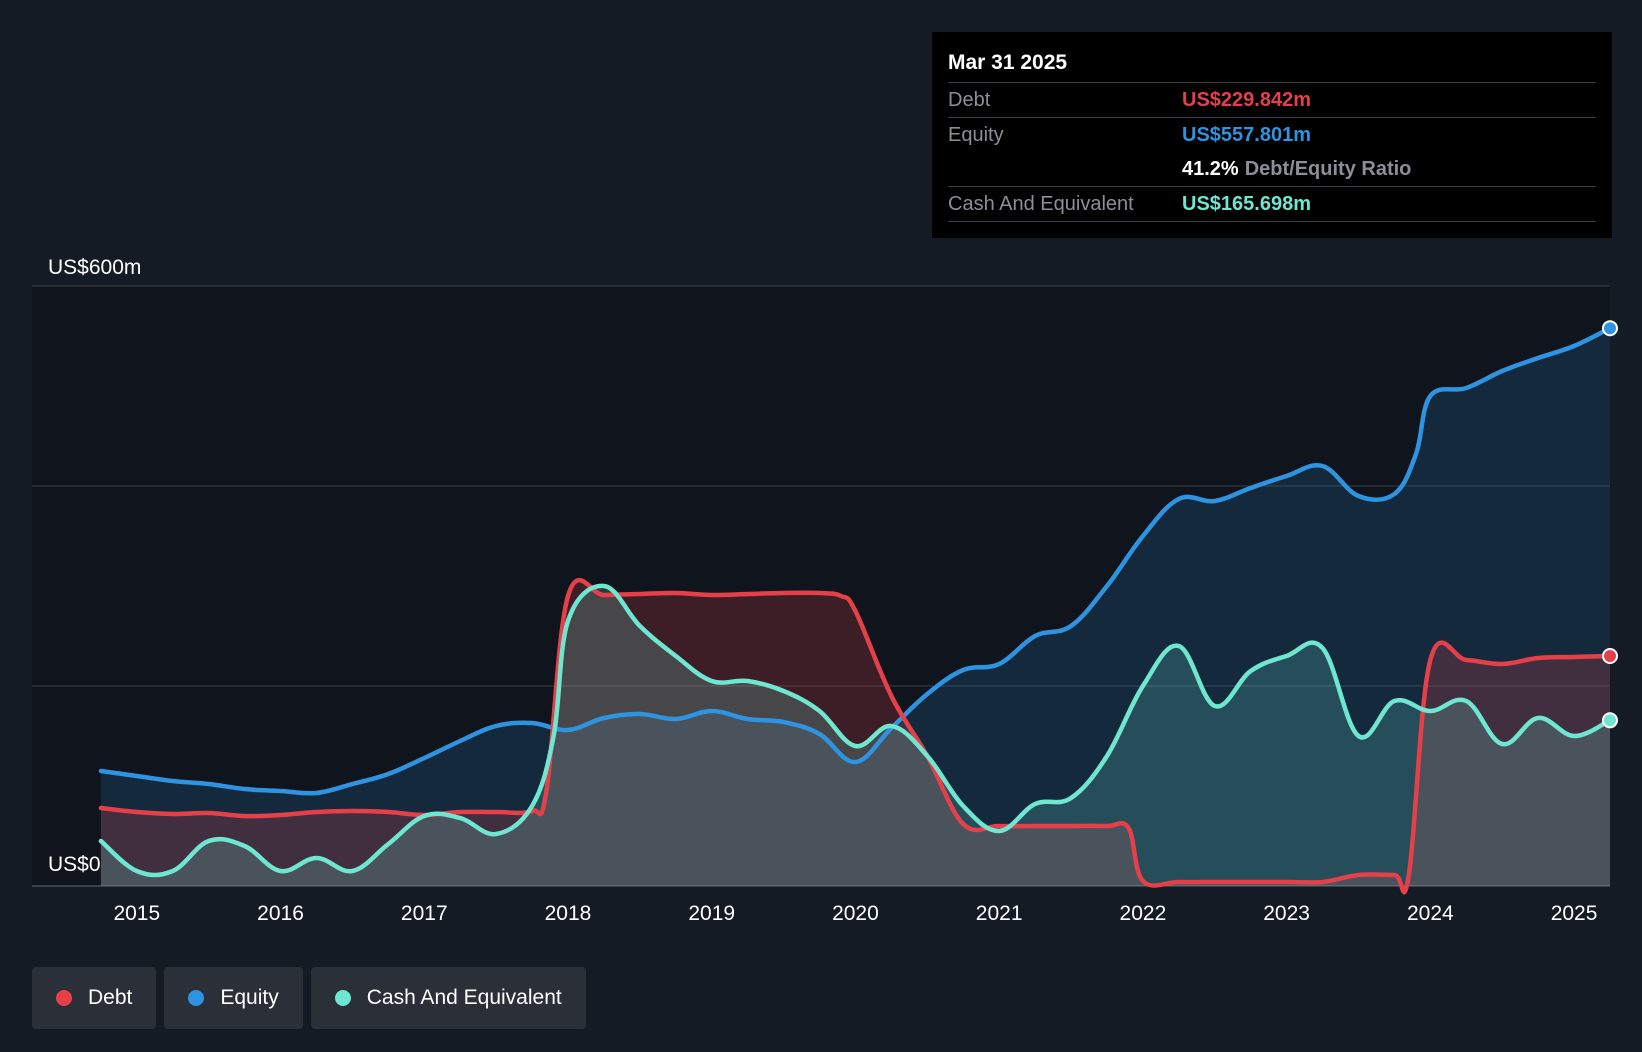 Image resolution: width=1642 pixels, height=1052 pixels. I want to click on x-tick-label-2019: 2019, so click(711, 913).